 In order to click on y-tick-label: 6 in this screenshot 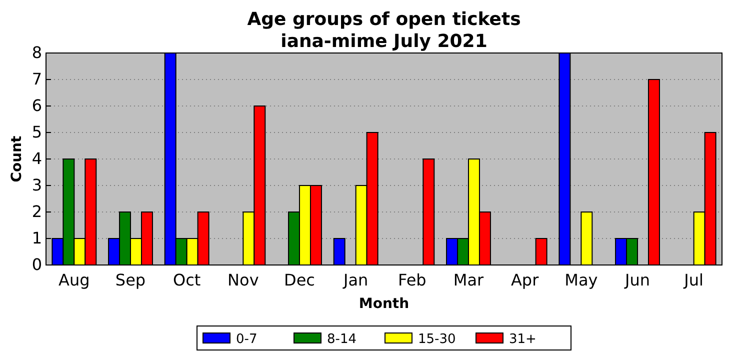, I will do `click(37, 106)`.